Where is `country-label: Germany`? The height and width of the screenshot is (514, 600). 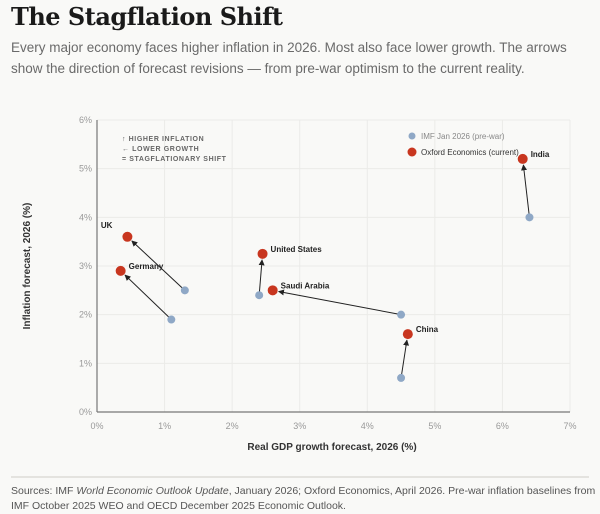 country-label: Germany is located at coordinates (146, 266).